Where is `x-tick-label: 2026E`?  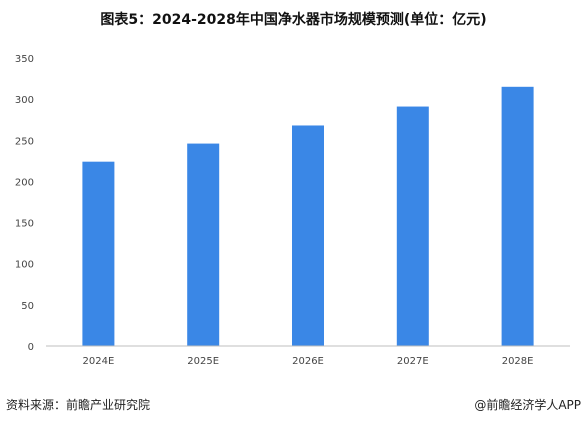
x-tick-label: 2026E is located at coordinates (308, 361).